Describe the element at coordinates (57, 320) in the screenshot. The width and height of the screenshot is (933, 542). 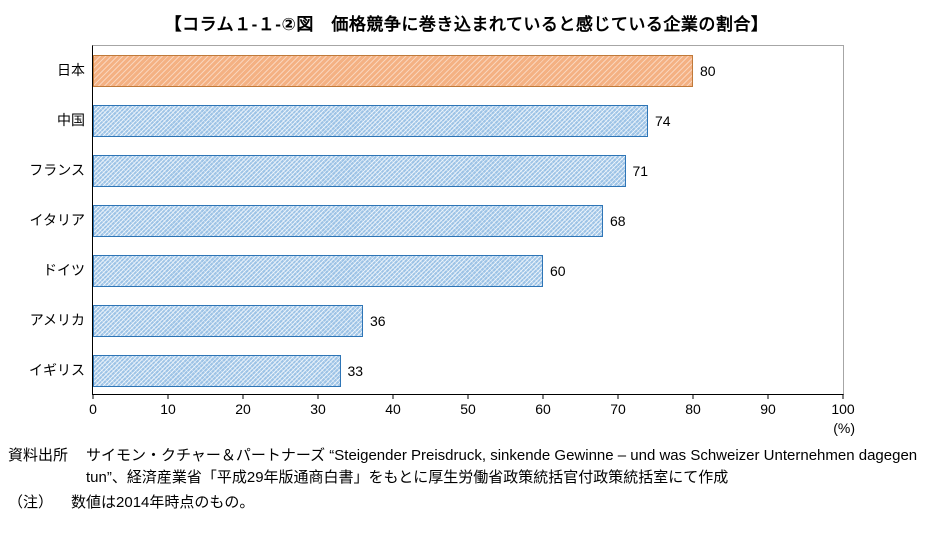
I see `category-label: アメリカ` at that location.